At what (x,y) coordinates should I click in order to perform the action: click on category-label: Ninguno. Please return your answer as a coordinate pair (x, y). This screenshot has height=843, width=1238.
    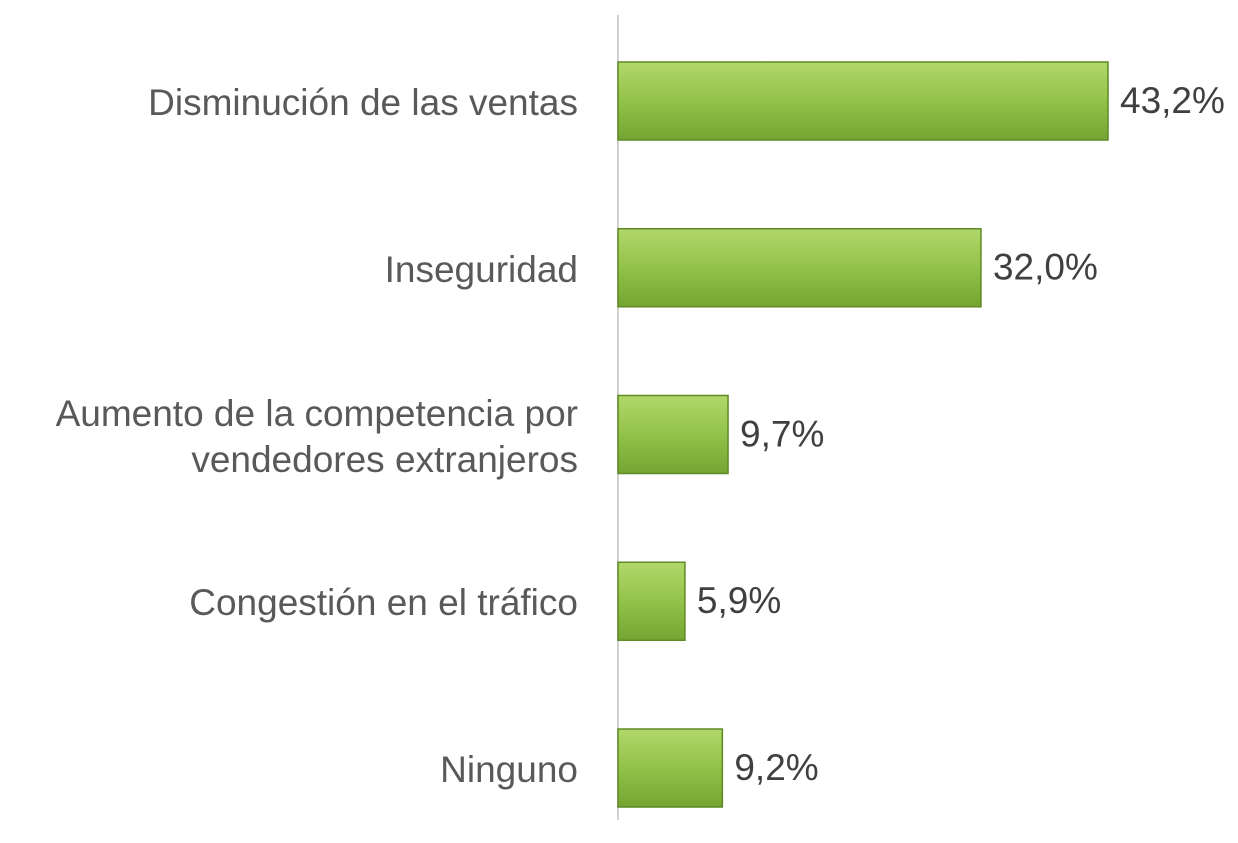
    Looking at the image, I should click on (509, 769).